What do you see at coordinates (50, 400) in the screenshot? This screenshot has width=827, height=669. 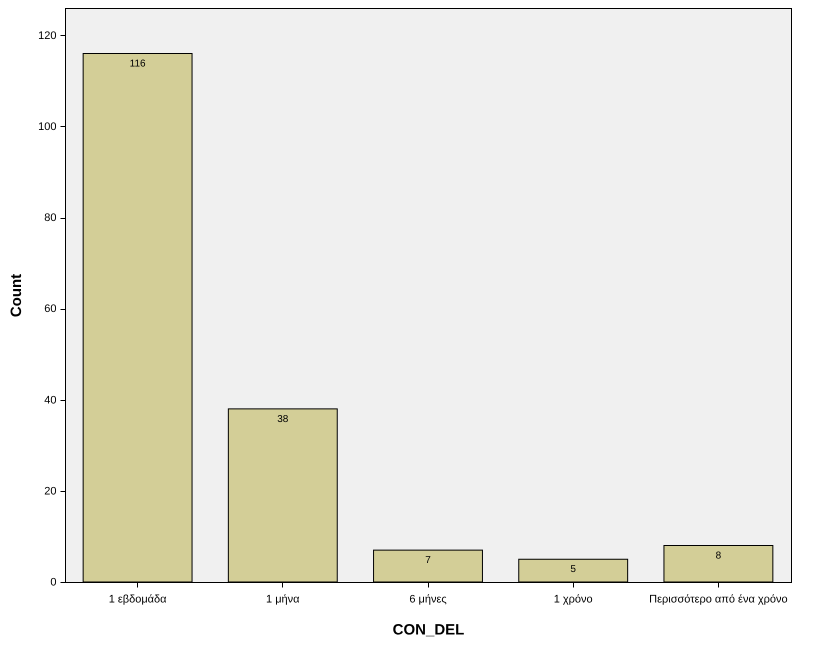 I see `y-tick-label: 40` at bounding box center [50, 400].